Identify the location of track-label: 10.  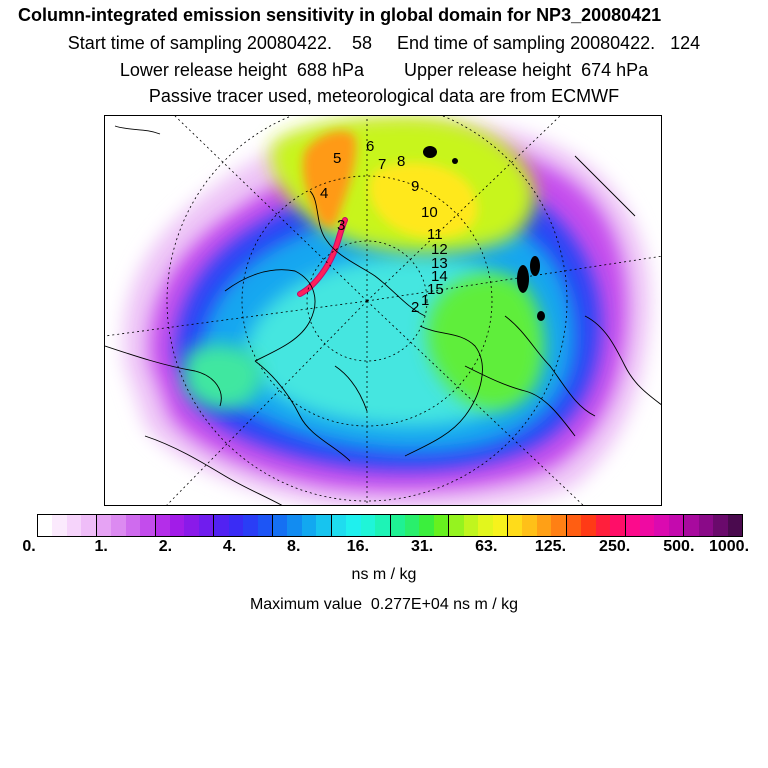
(429, 212).